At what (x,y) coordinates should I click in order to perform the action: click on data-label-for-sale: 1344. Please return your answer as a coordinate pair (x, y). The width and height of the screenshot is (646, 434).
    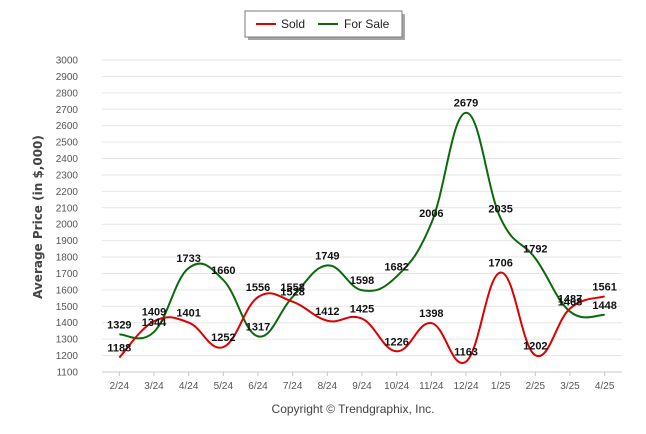
    Looking at the image, I should click on (154, 323).